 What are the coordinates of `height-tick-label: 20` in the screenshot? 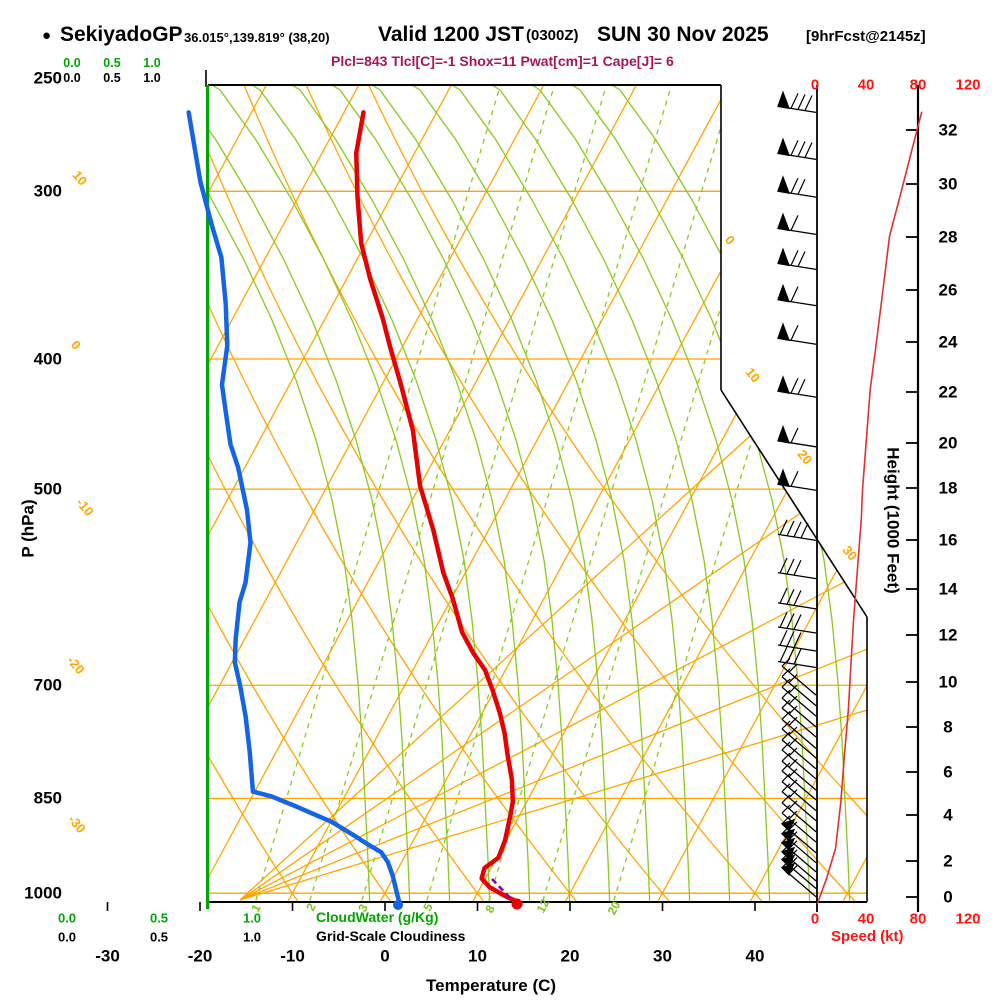 It's located at (948, 443).